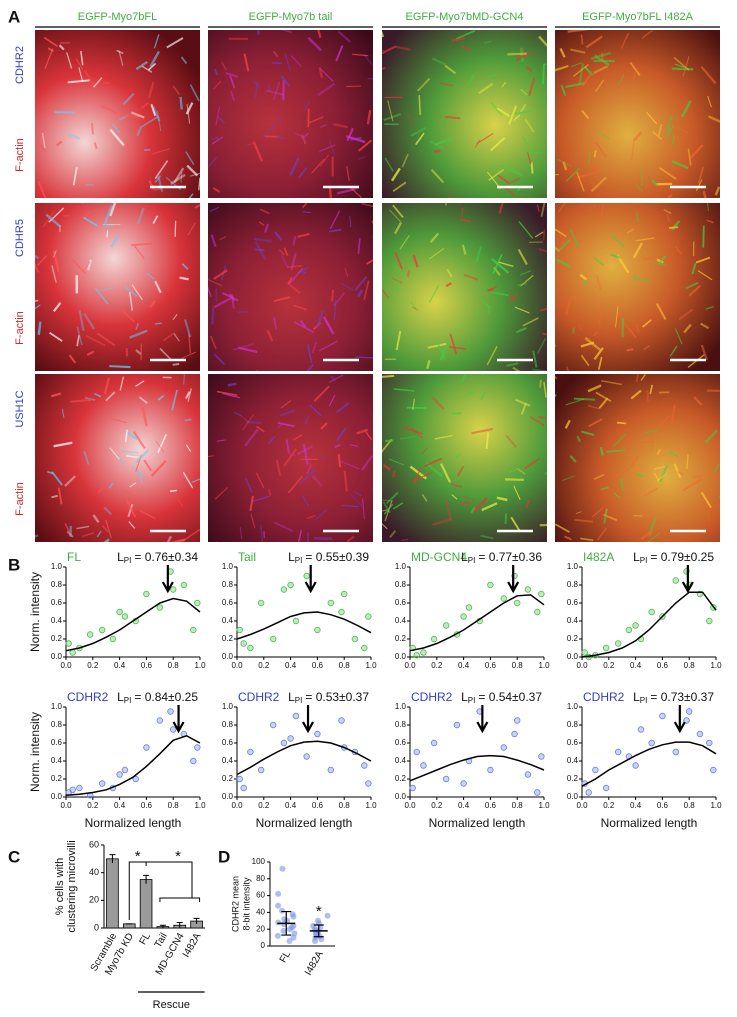 This screenshot has width=737, height=1017. I want to click on annotation-text: = 0.79±0.25, so click(682, 557).